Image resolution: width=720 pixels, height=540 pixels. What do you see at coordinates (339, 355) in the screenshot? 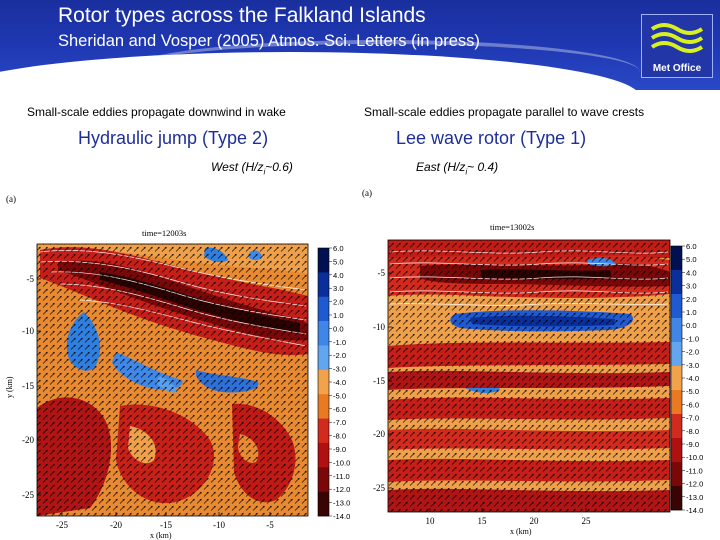
I see `left-colorbar-label: -2.0` at bounding box center [339, 355].